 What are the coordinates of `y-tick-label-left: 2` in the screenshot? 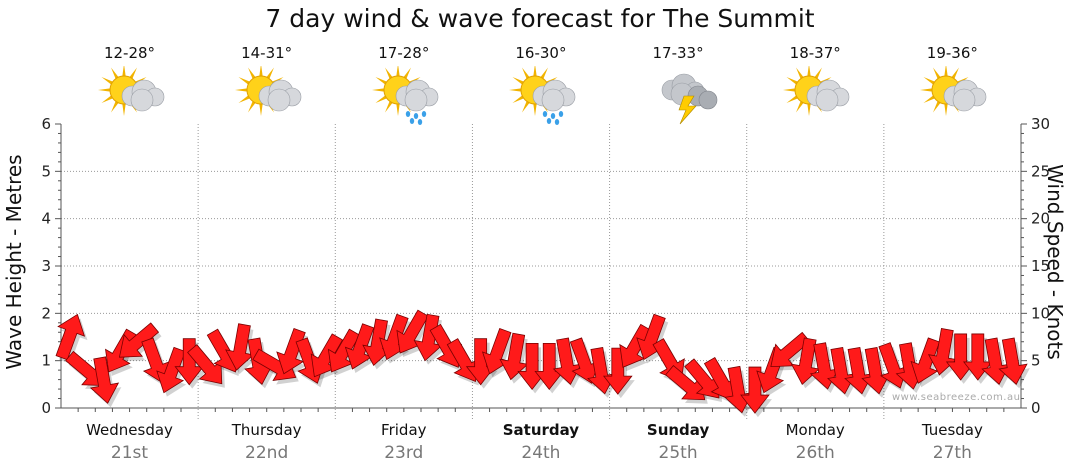 It's located at (46, 313).